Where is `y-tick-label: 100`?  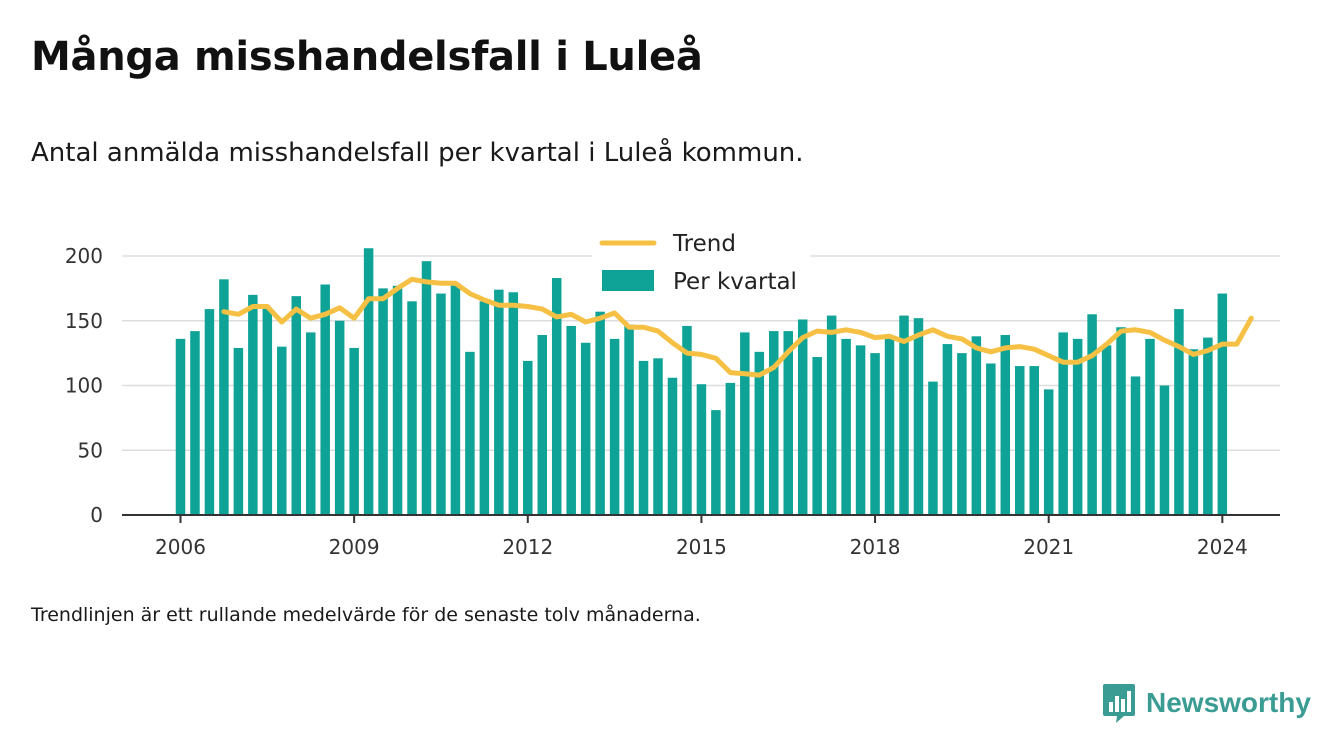 y-tick-label: 100 is located at coordinates (84, 386).